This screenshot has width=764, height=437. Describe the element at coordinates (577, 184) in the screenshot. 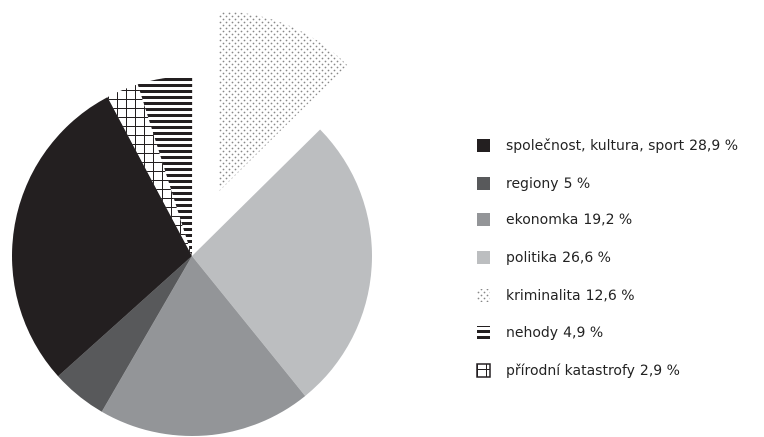

I see `legend-value: 5 %` at that location.